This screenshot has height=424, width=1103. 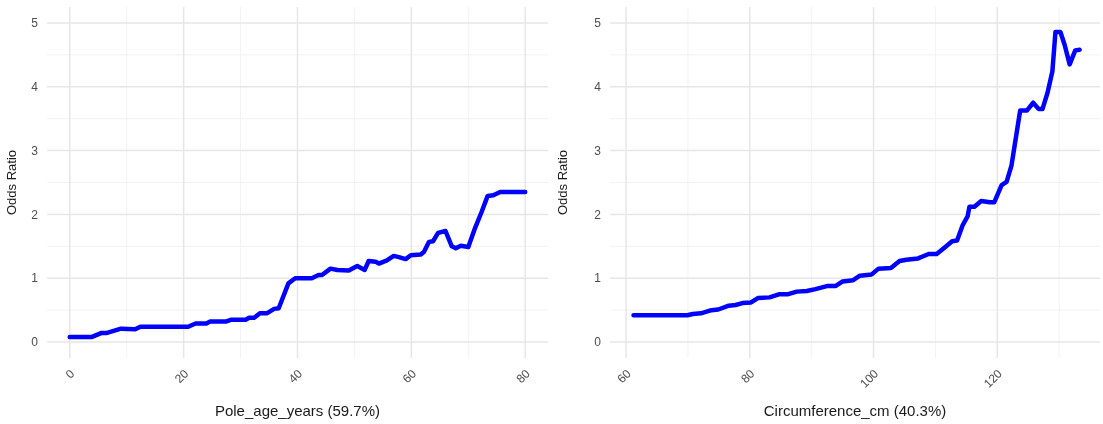 What do you see at coordinates (855, 410) in the screenshot?
I see `x-axis-title: Circumference_cm (40.3%)` at bounding box center [855, 410].